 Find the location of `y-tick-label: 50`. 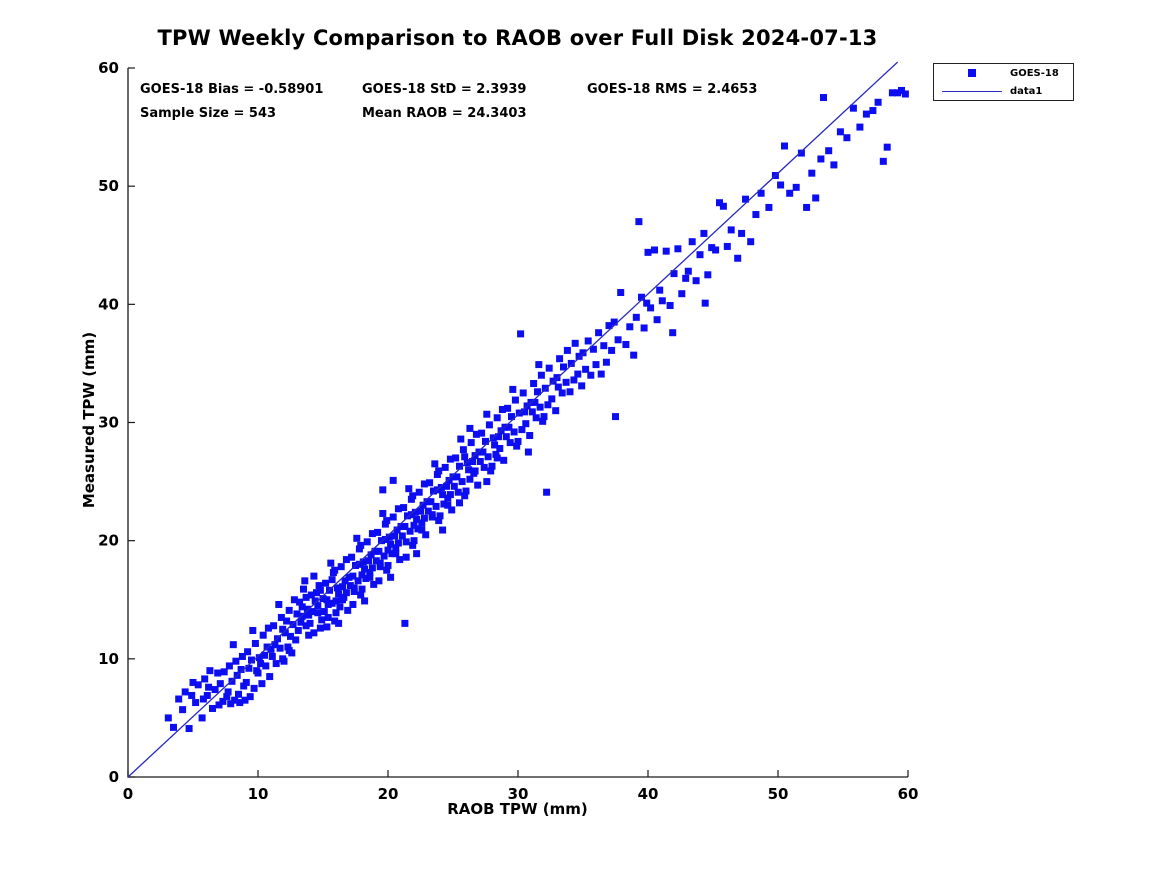

y-tick-label: 50 is located at coordinates (108, 186).